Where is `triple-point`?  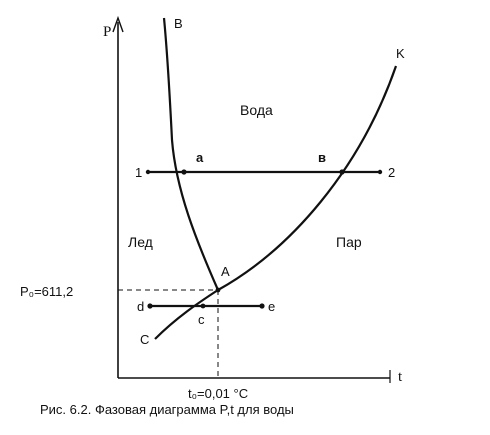
triple-point is located at coordinates (218, 290).